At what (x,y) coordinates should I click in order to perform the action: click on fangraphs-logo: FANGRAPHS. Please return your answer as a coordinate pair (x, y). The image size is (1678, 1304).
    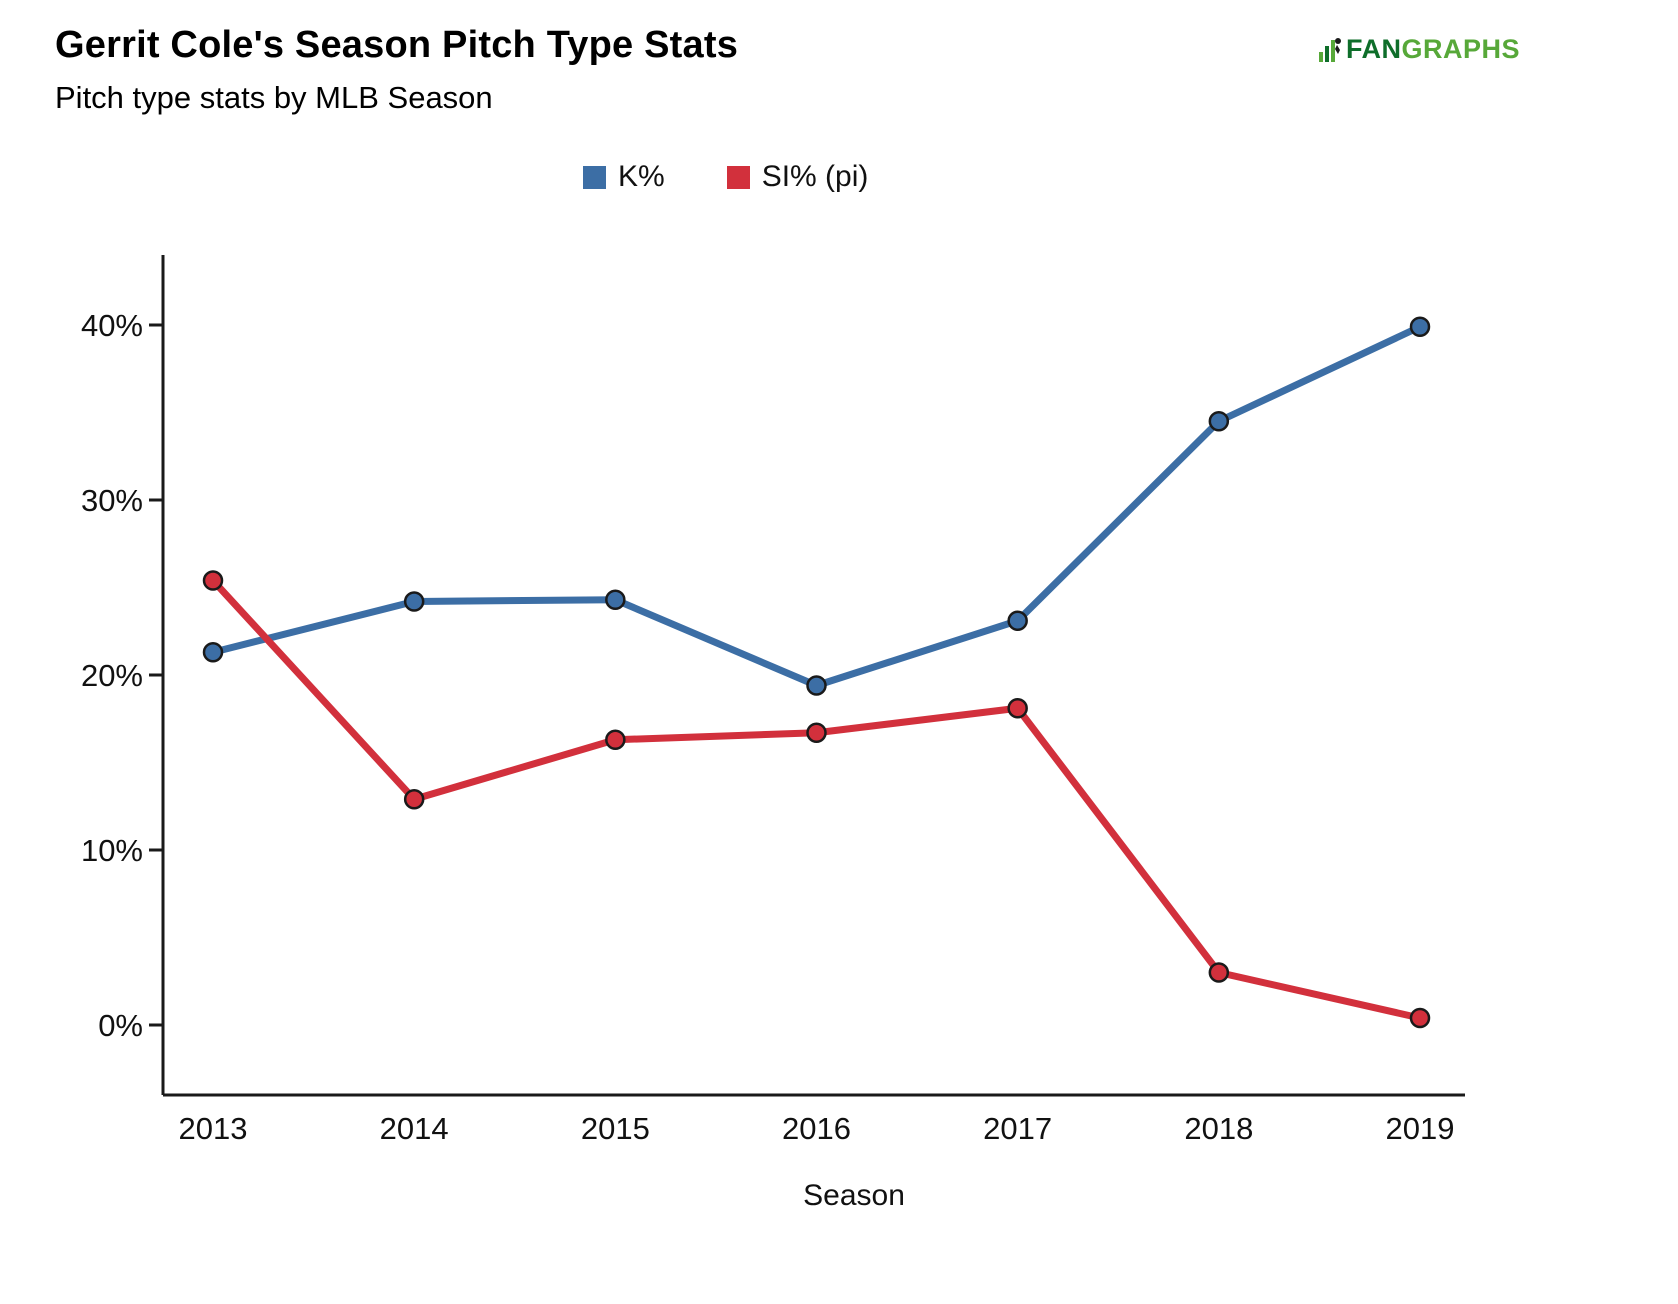
    Looking at the image, I should click on (1419, 49).